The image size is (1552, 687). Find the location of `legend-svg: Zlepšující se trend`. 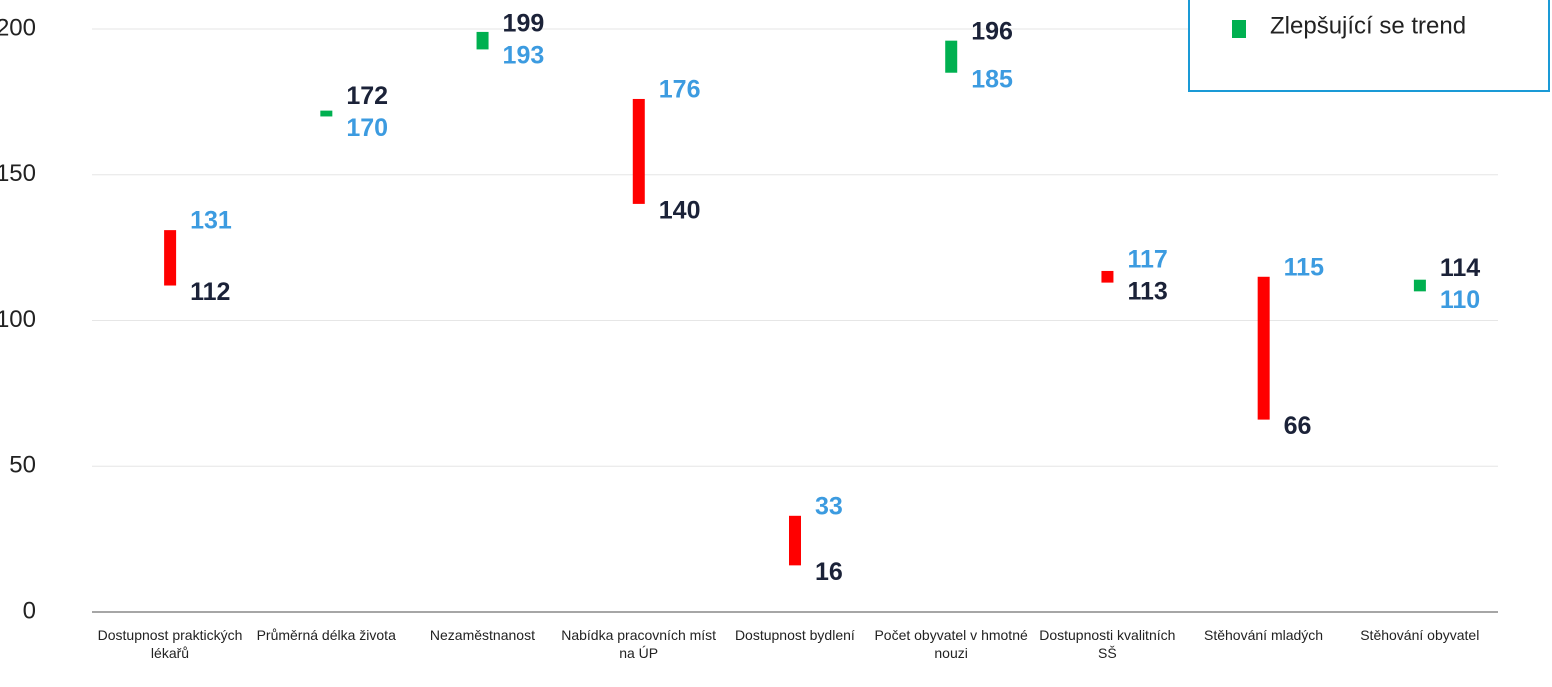

legend-svg: Zlepšující se trend is located at coordinates (1349, 25).